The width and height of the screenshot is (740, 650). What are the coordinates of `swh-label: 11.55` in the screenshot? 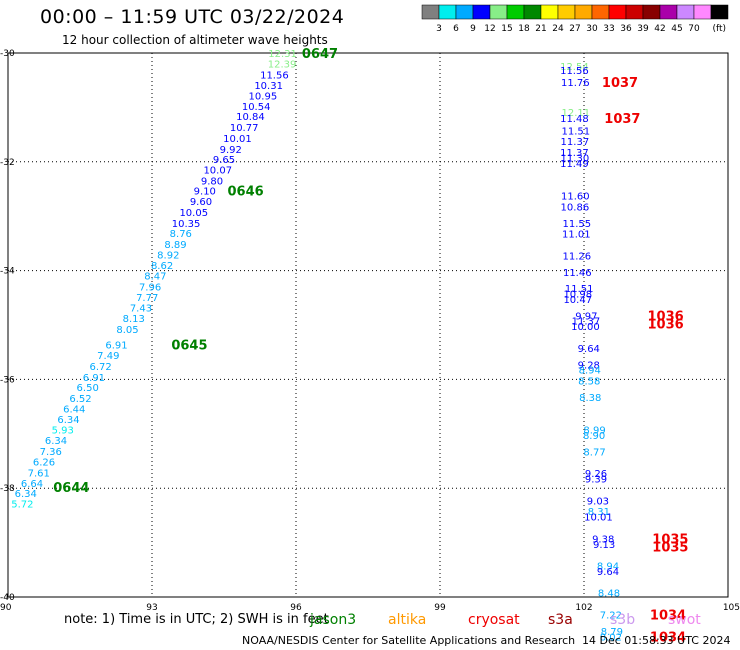 It's located at (576, 224).